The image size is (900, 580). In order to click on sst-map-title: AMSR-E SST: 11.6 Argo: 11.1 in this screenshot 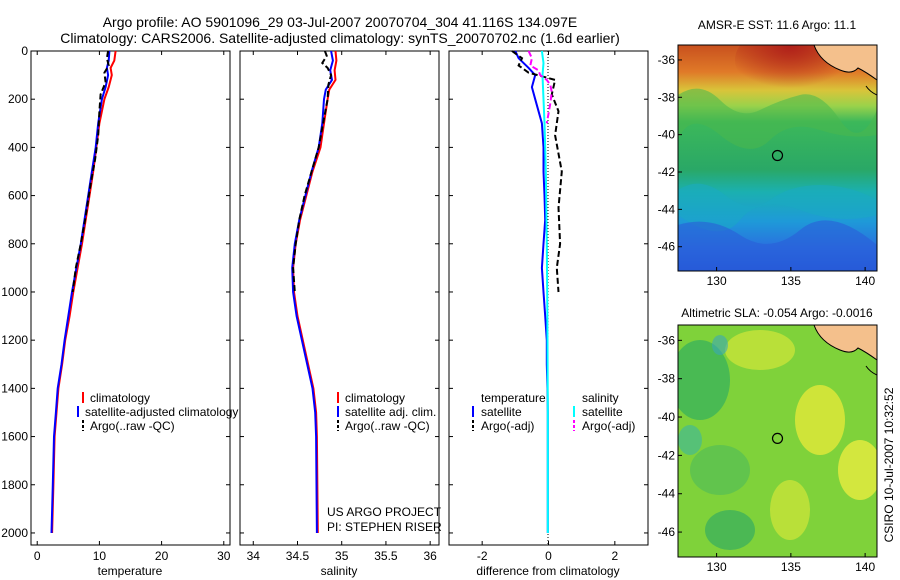, I will do `click(777, 25)`.